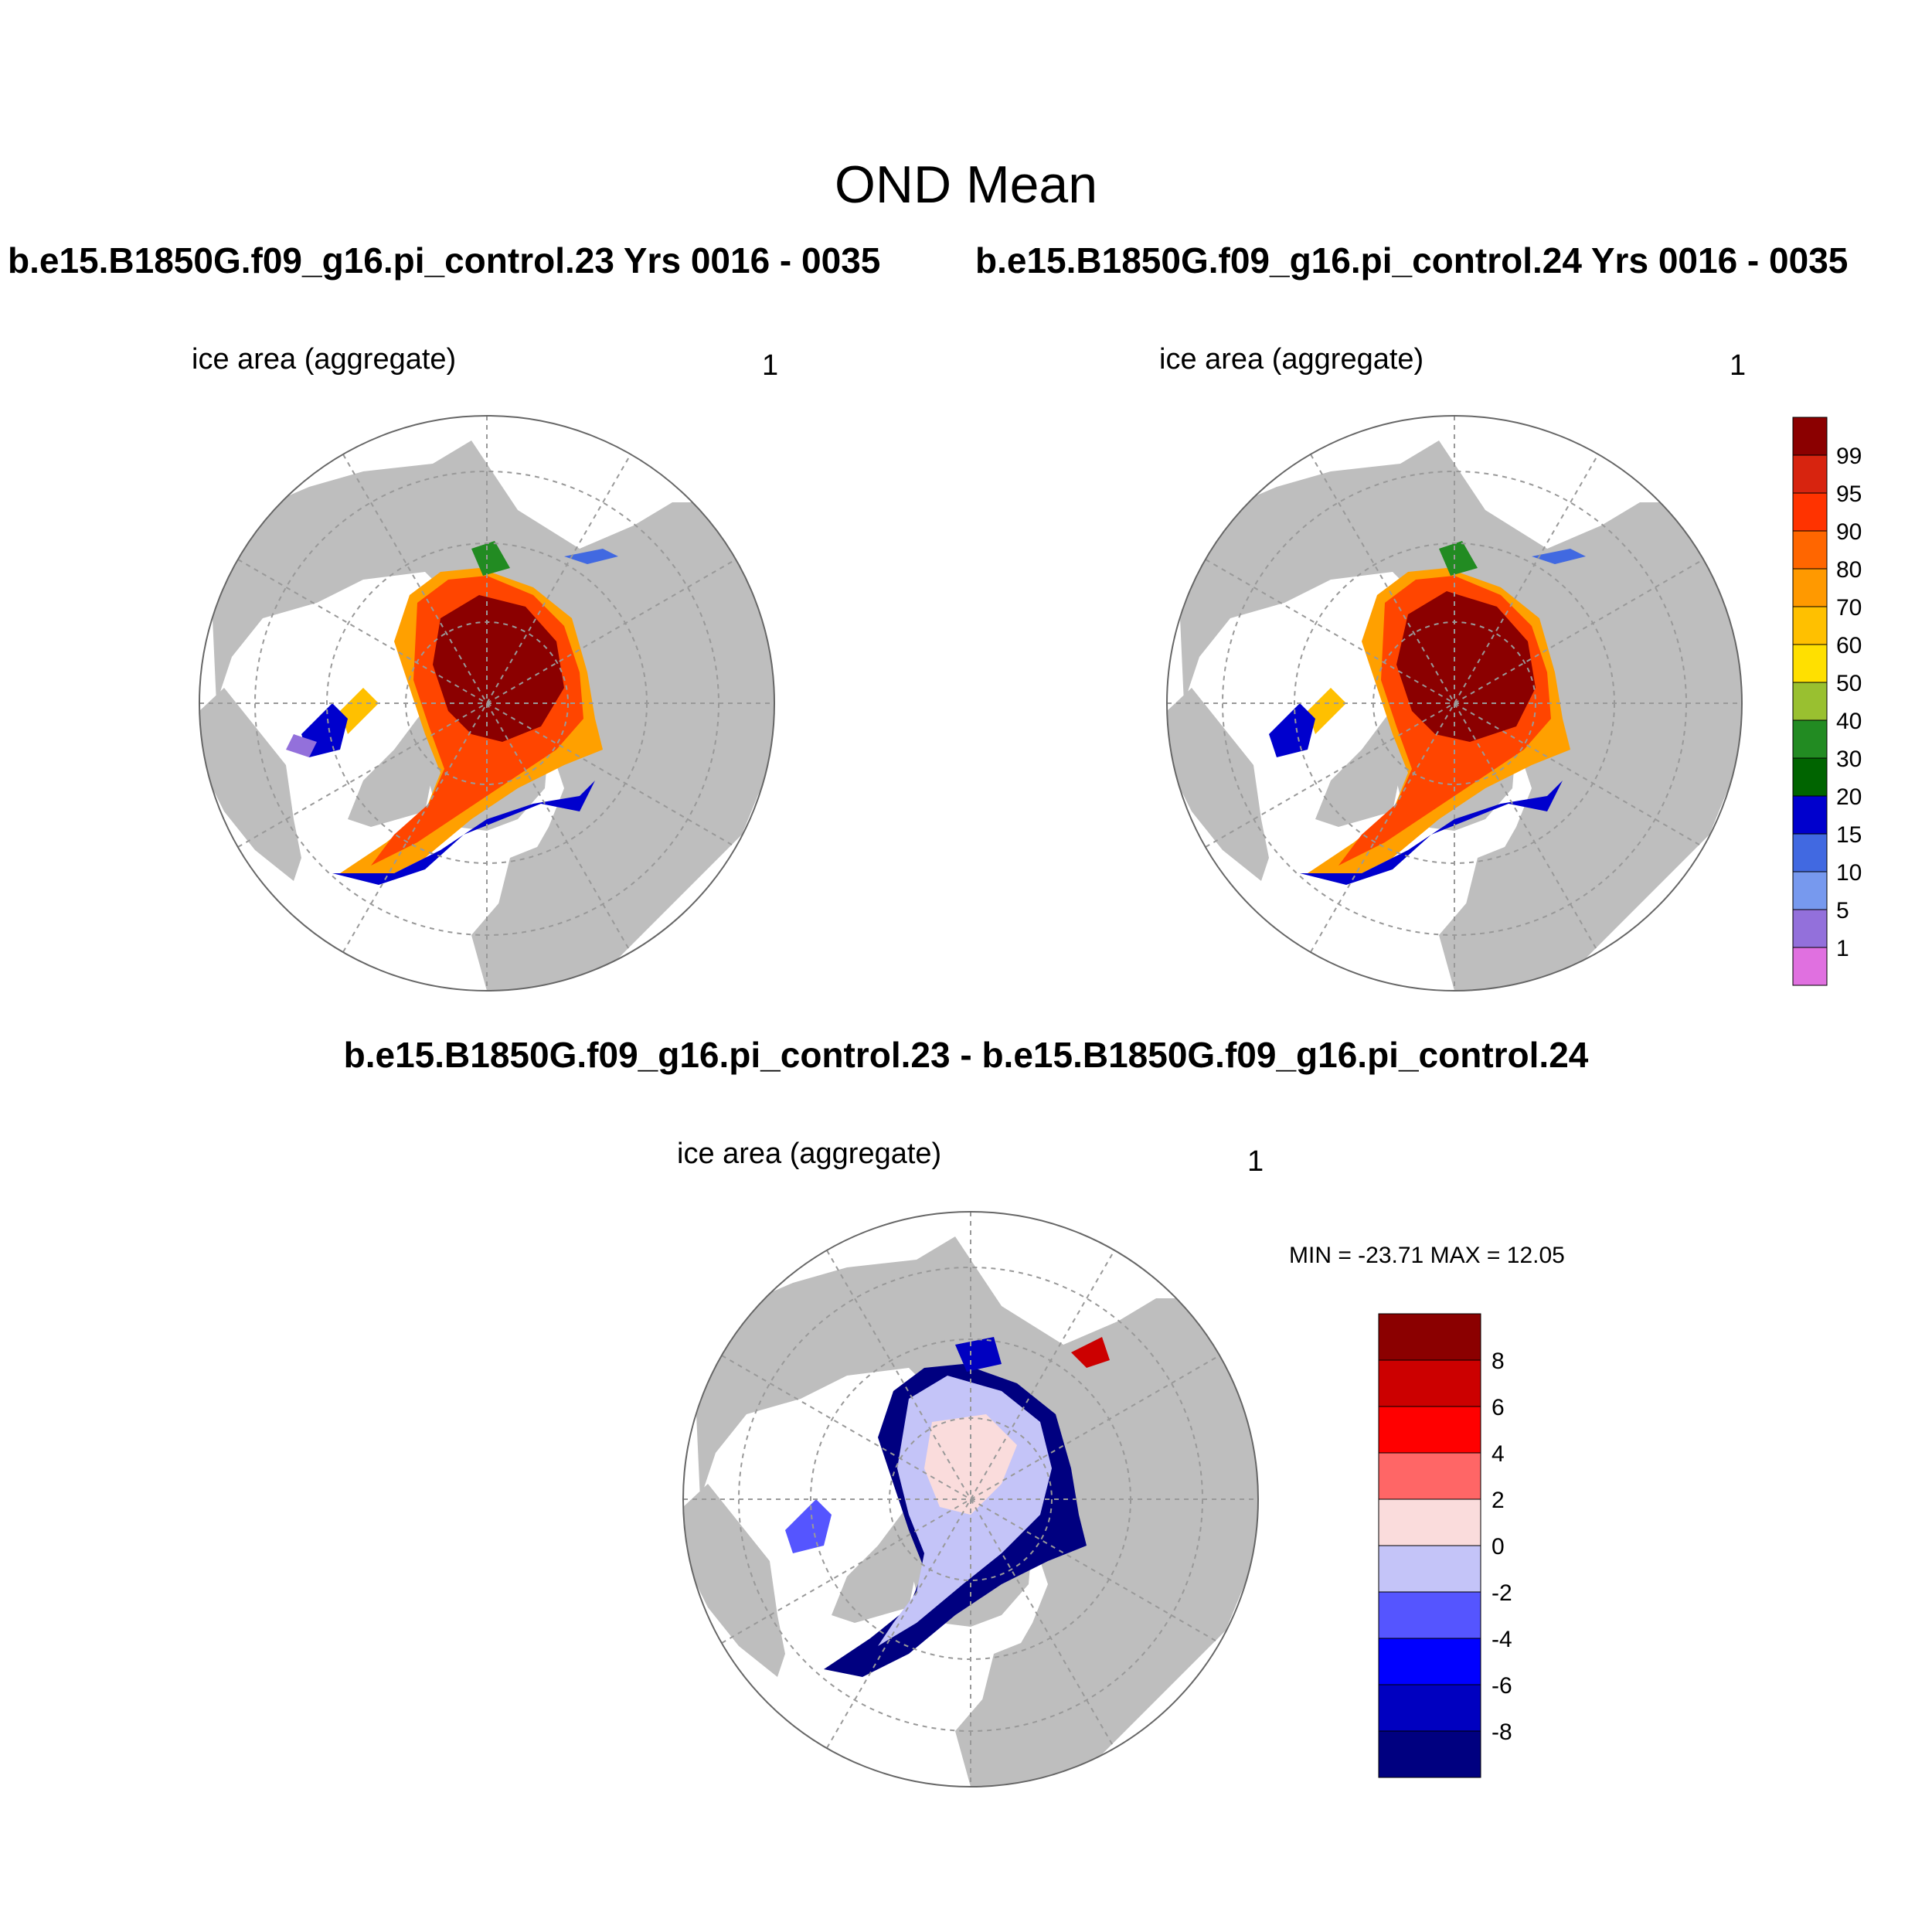 This screenshot has height=1932, width=1932. I want to click on colorbar-diff-label-0: 8, so click(1498, 1362).